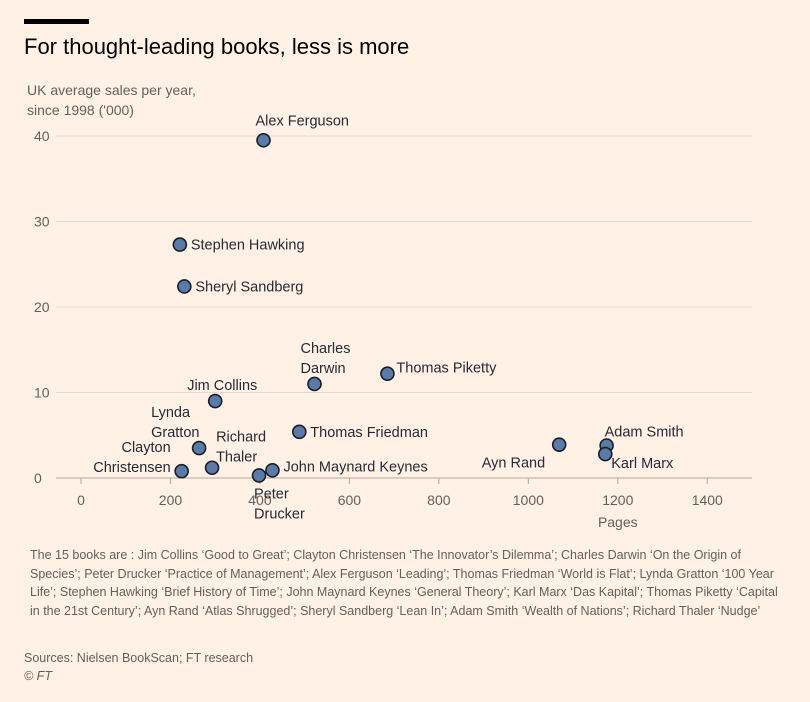 Image resolution: width=810 pixels, height=702 pixels. I want to click on label-jim-collins: Jim Collins, so click(222, 386).